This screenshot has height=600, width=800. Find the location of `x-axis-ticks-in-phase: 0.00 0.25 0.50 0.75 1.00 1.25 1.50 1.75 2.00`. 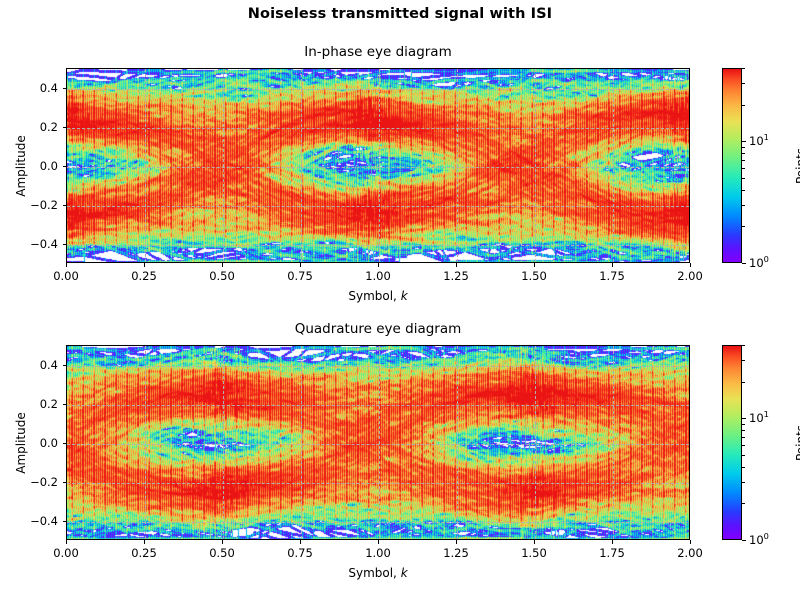

x-axis-ticks-in-phase: 0.00 0.25 0.50 0.75 1.00 1.25 1.50 1.75 2.00 is located at coordinates (378, 278).